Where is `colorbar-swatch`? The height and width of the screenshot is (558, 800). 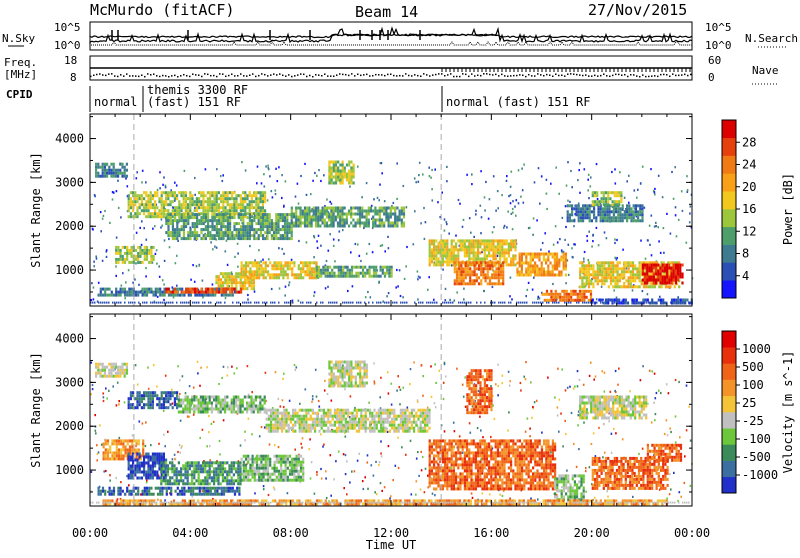 colorbar-swatch is located at coordinates (729, 236).